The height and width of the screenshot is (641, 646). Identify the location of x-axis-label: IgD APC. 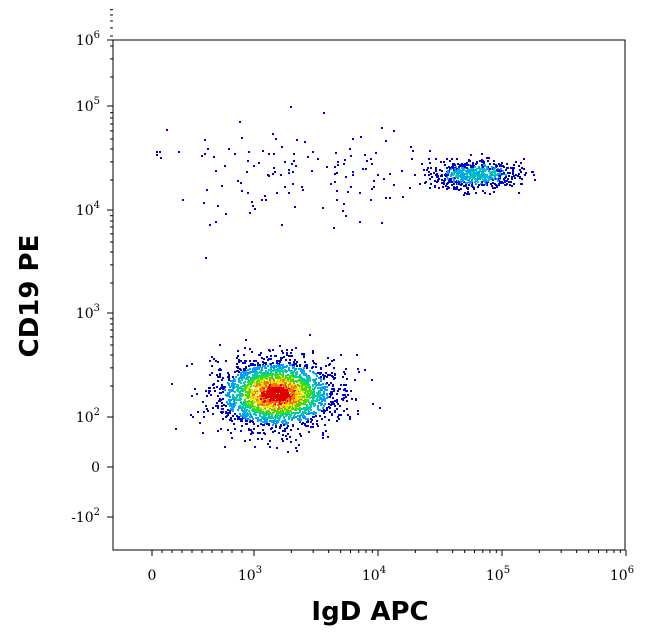
(369, 612).